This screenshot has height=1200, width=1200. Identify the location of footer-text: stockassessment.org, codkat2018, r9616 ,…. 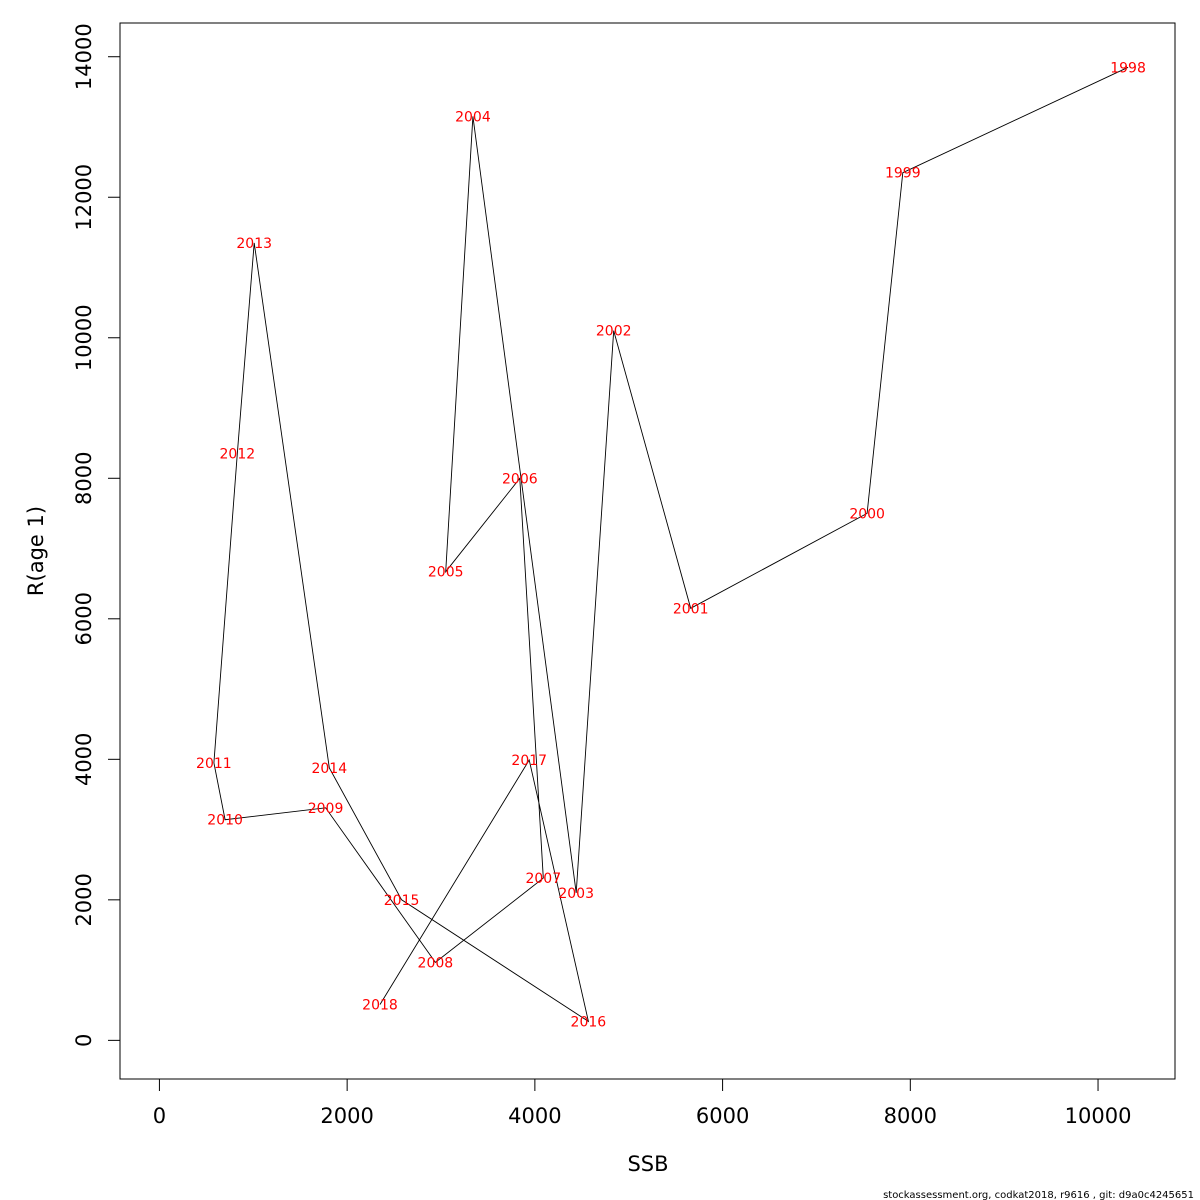
(1038, 1195).